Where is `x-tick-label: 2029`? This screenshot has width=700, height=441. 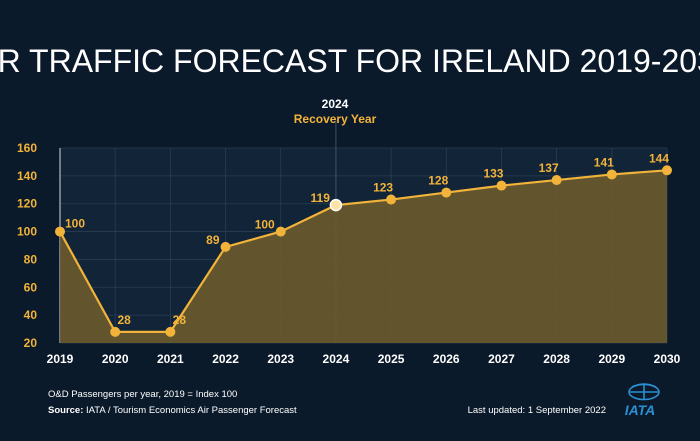
x-tick-label: 2029 is located at coordinates (611, 359).